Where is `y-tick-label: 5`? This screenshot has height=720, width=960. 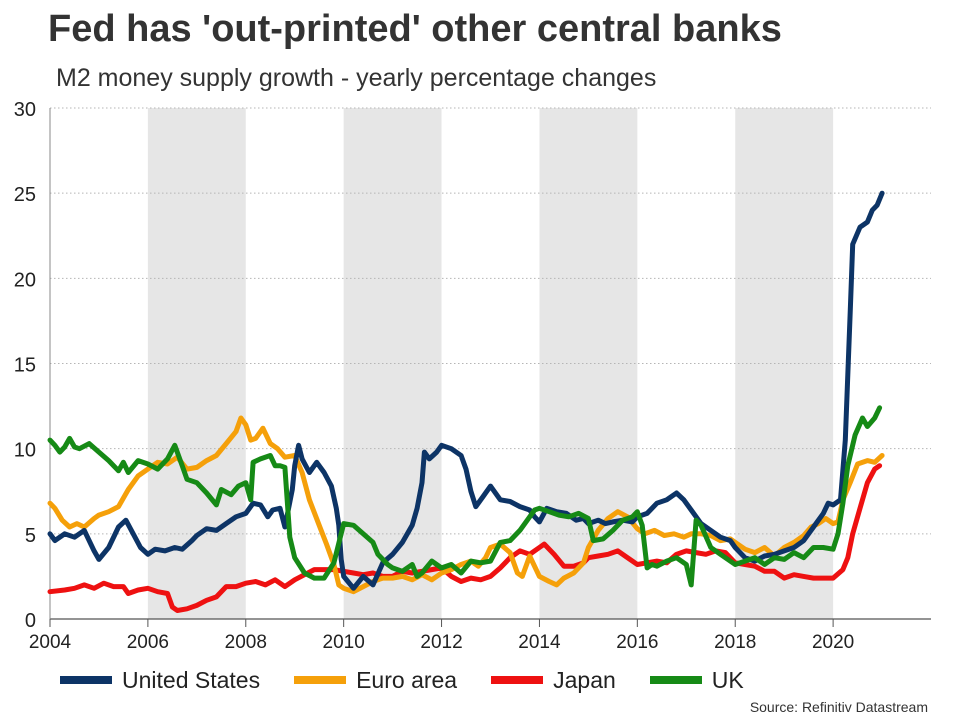 y-tick-label: 5 is located at coordinates (30, 536).